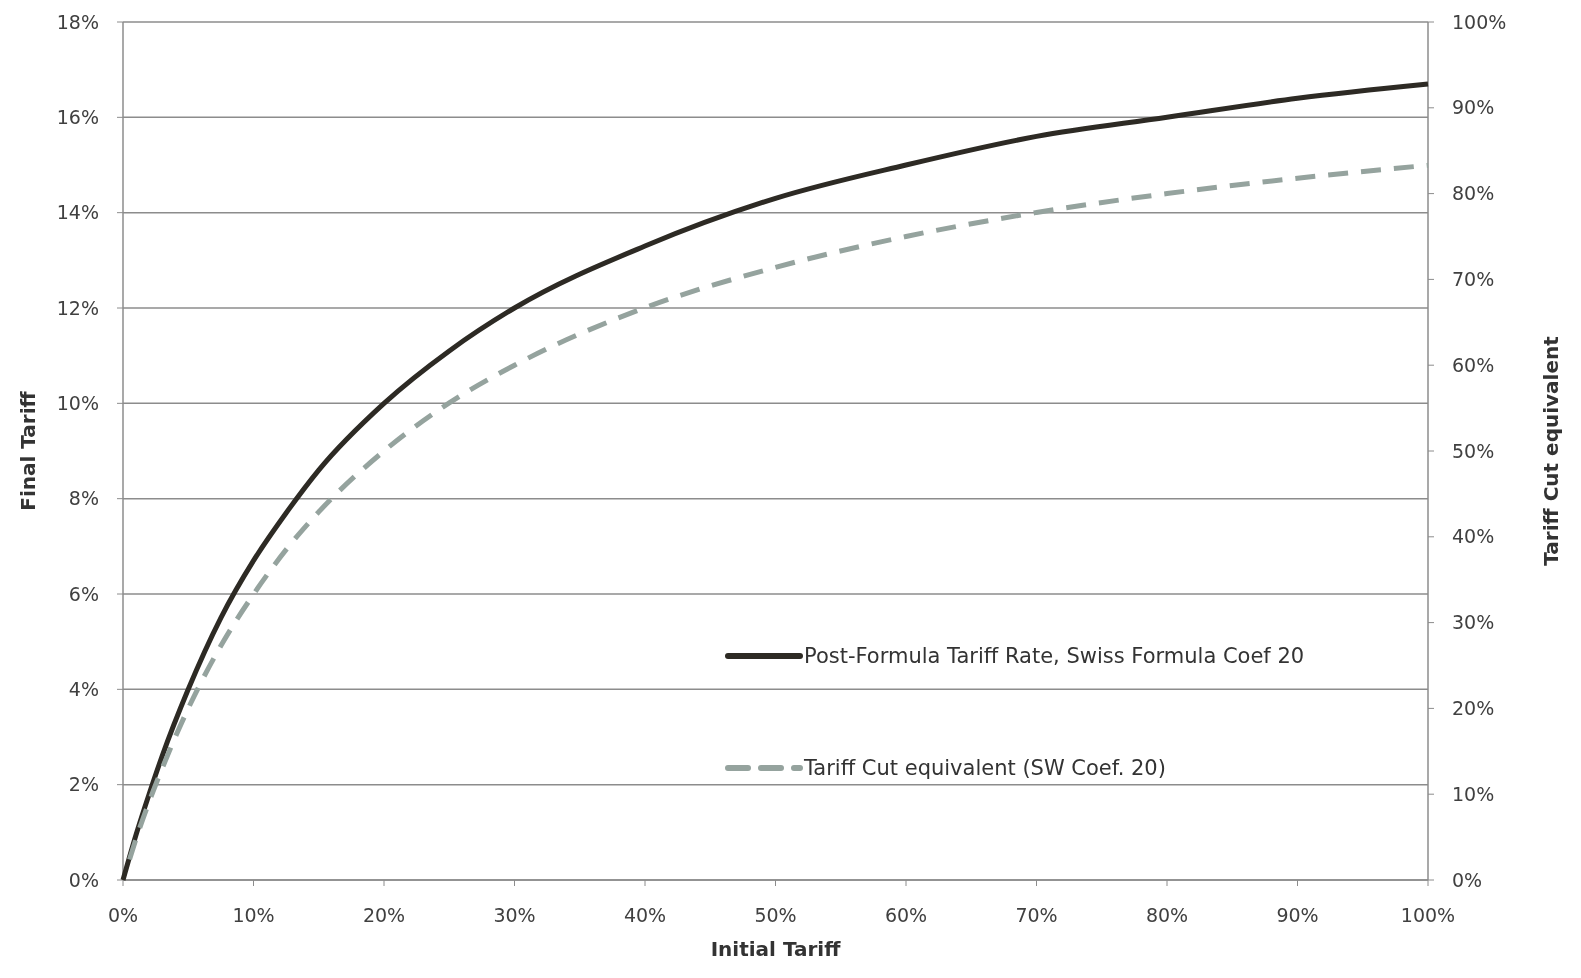 This screenshot has width=1581, height=978. I want to click on y2-tick-label: 20%, so click(1473, 708).